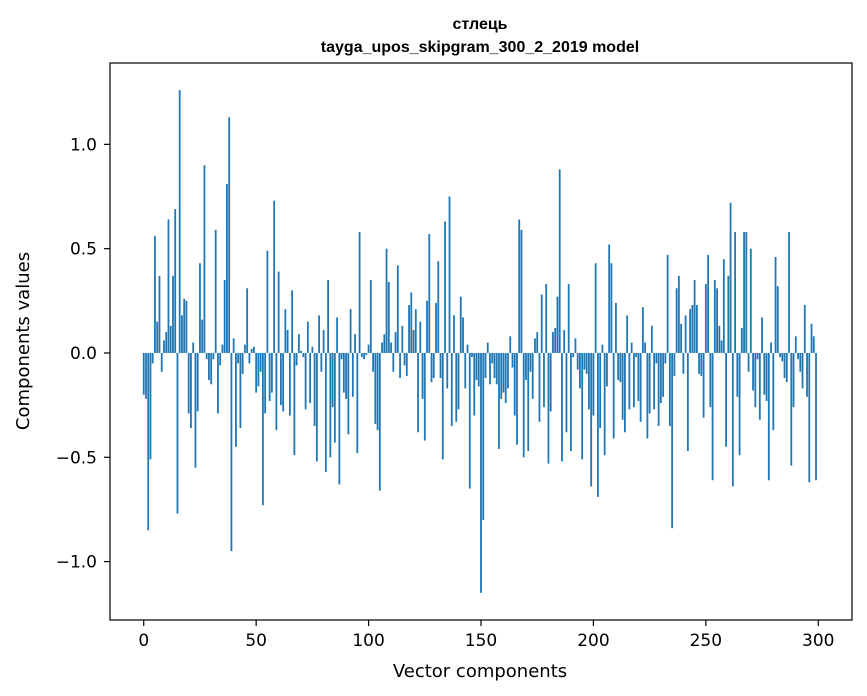 The image size is (867, 696). What do you see at coordinates (706, 641) in the screenshot?
I see `x-tick-label: 250` at bounding box center [706, 641].